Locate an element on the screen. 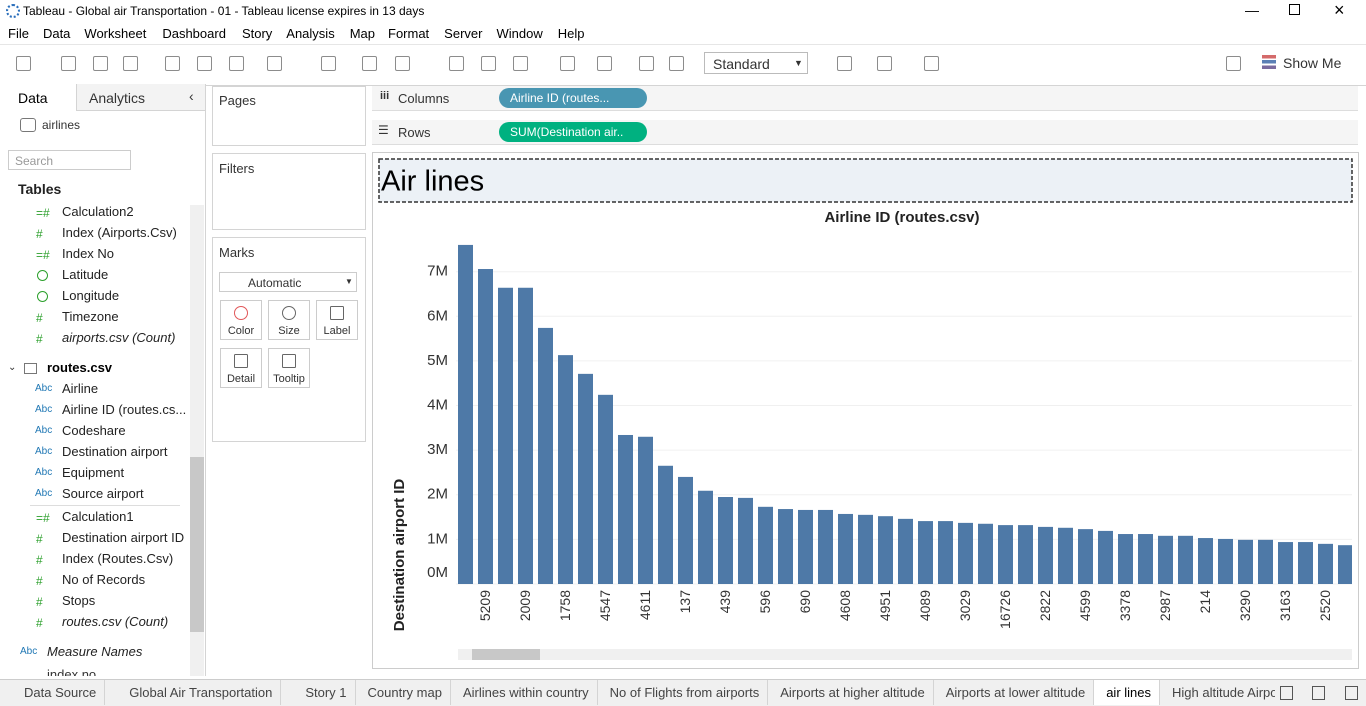  menu-item: Map is located at coordinates (362, 33).